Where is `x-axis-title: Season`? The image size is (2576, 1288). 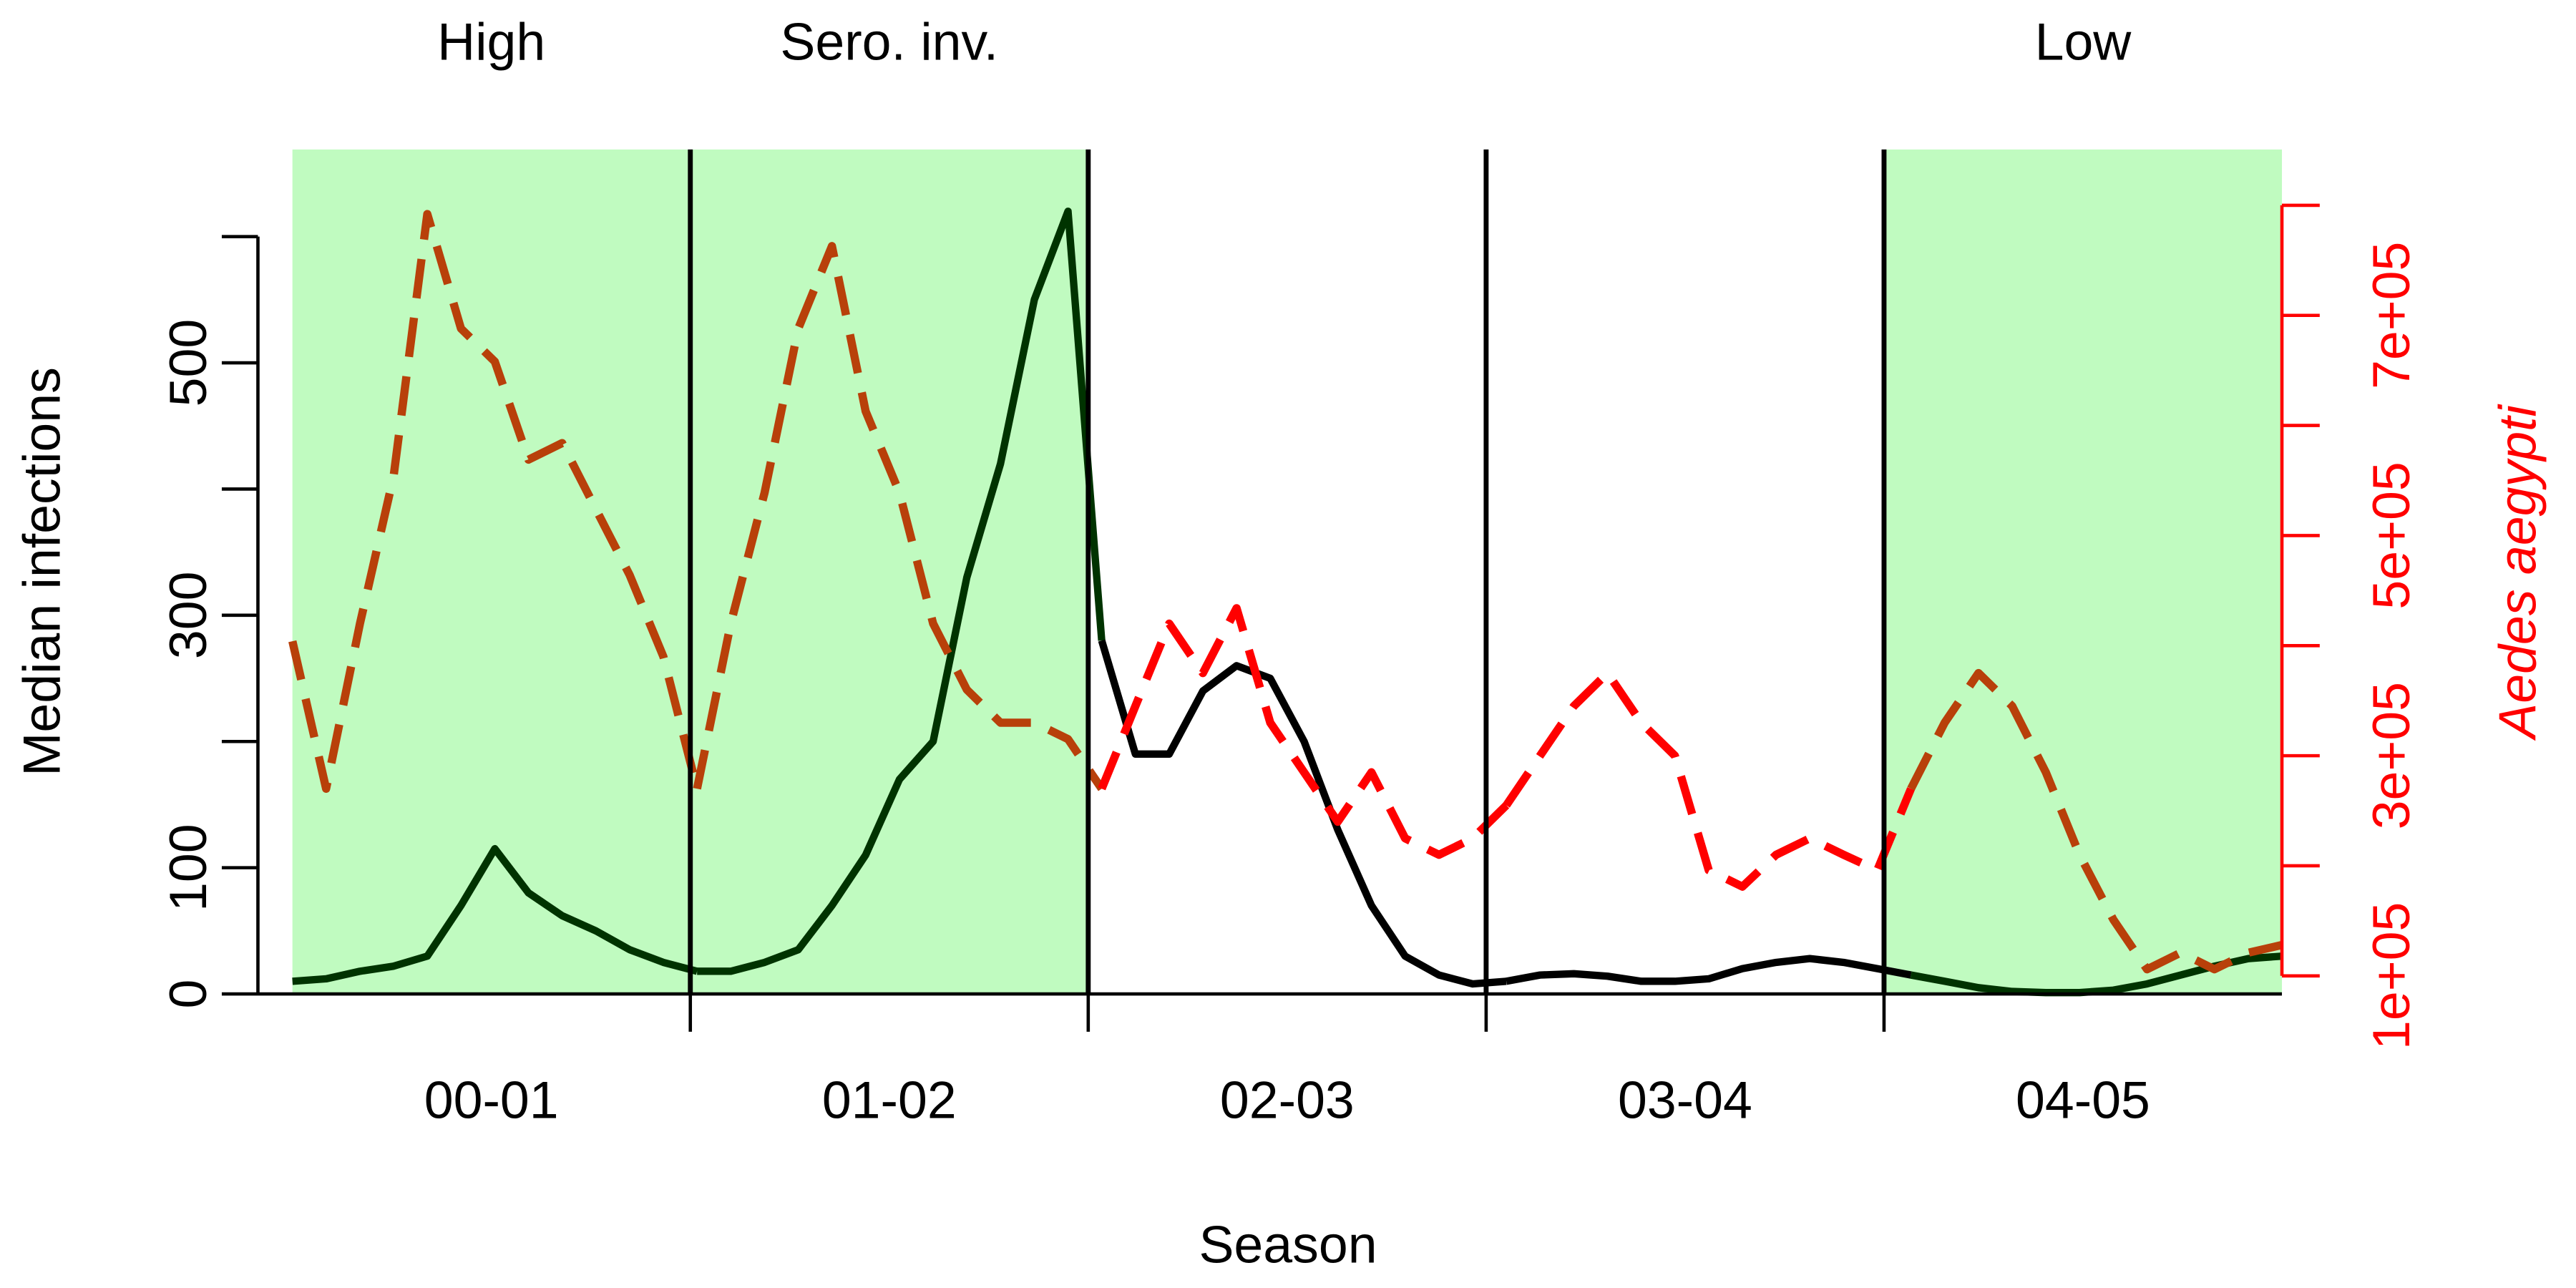
x-axis-title: Season is located at coordinates (1288, 1244).